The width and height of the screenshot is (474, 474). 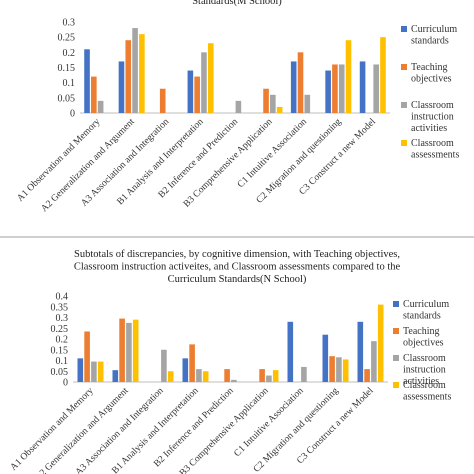 What do you see at coordinates (60, 329) in the screenshot?
I see `y-tick-label: 0.25` at bounding box center [60, 329].